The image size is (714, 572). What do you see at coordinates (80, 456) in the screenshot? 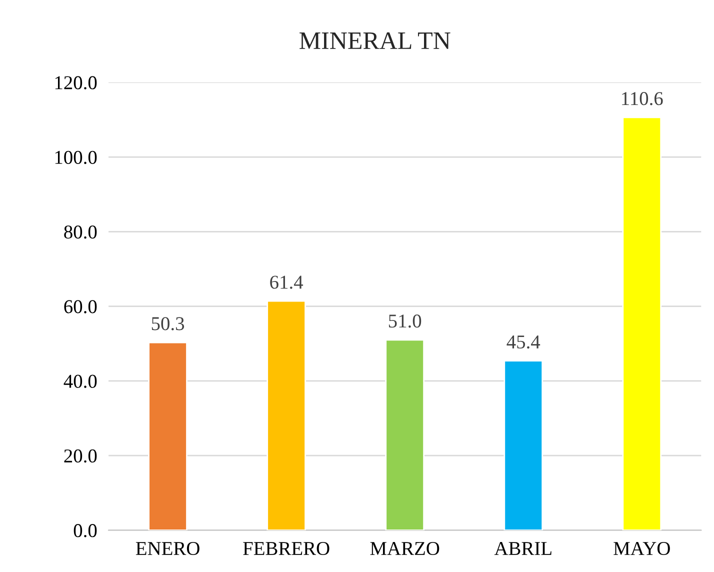
I see `y-tick-label: 20.0` at bounding box center [80, 456].